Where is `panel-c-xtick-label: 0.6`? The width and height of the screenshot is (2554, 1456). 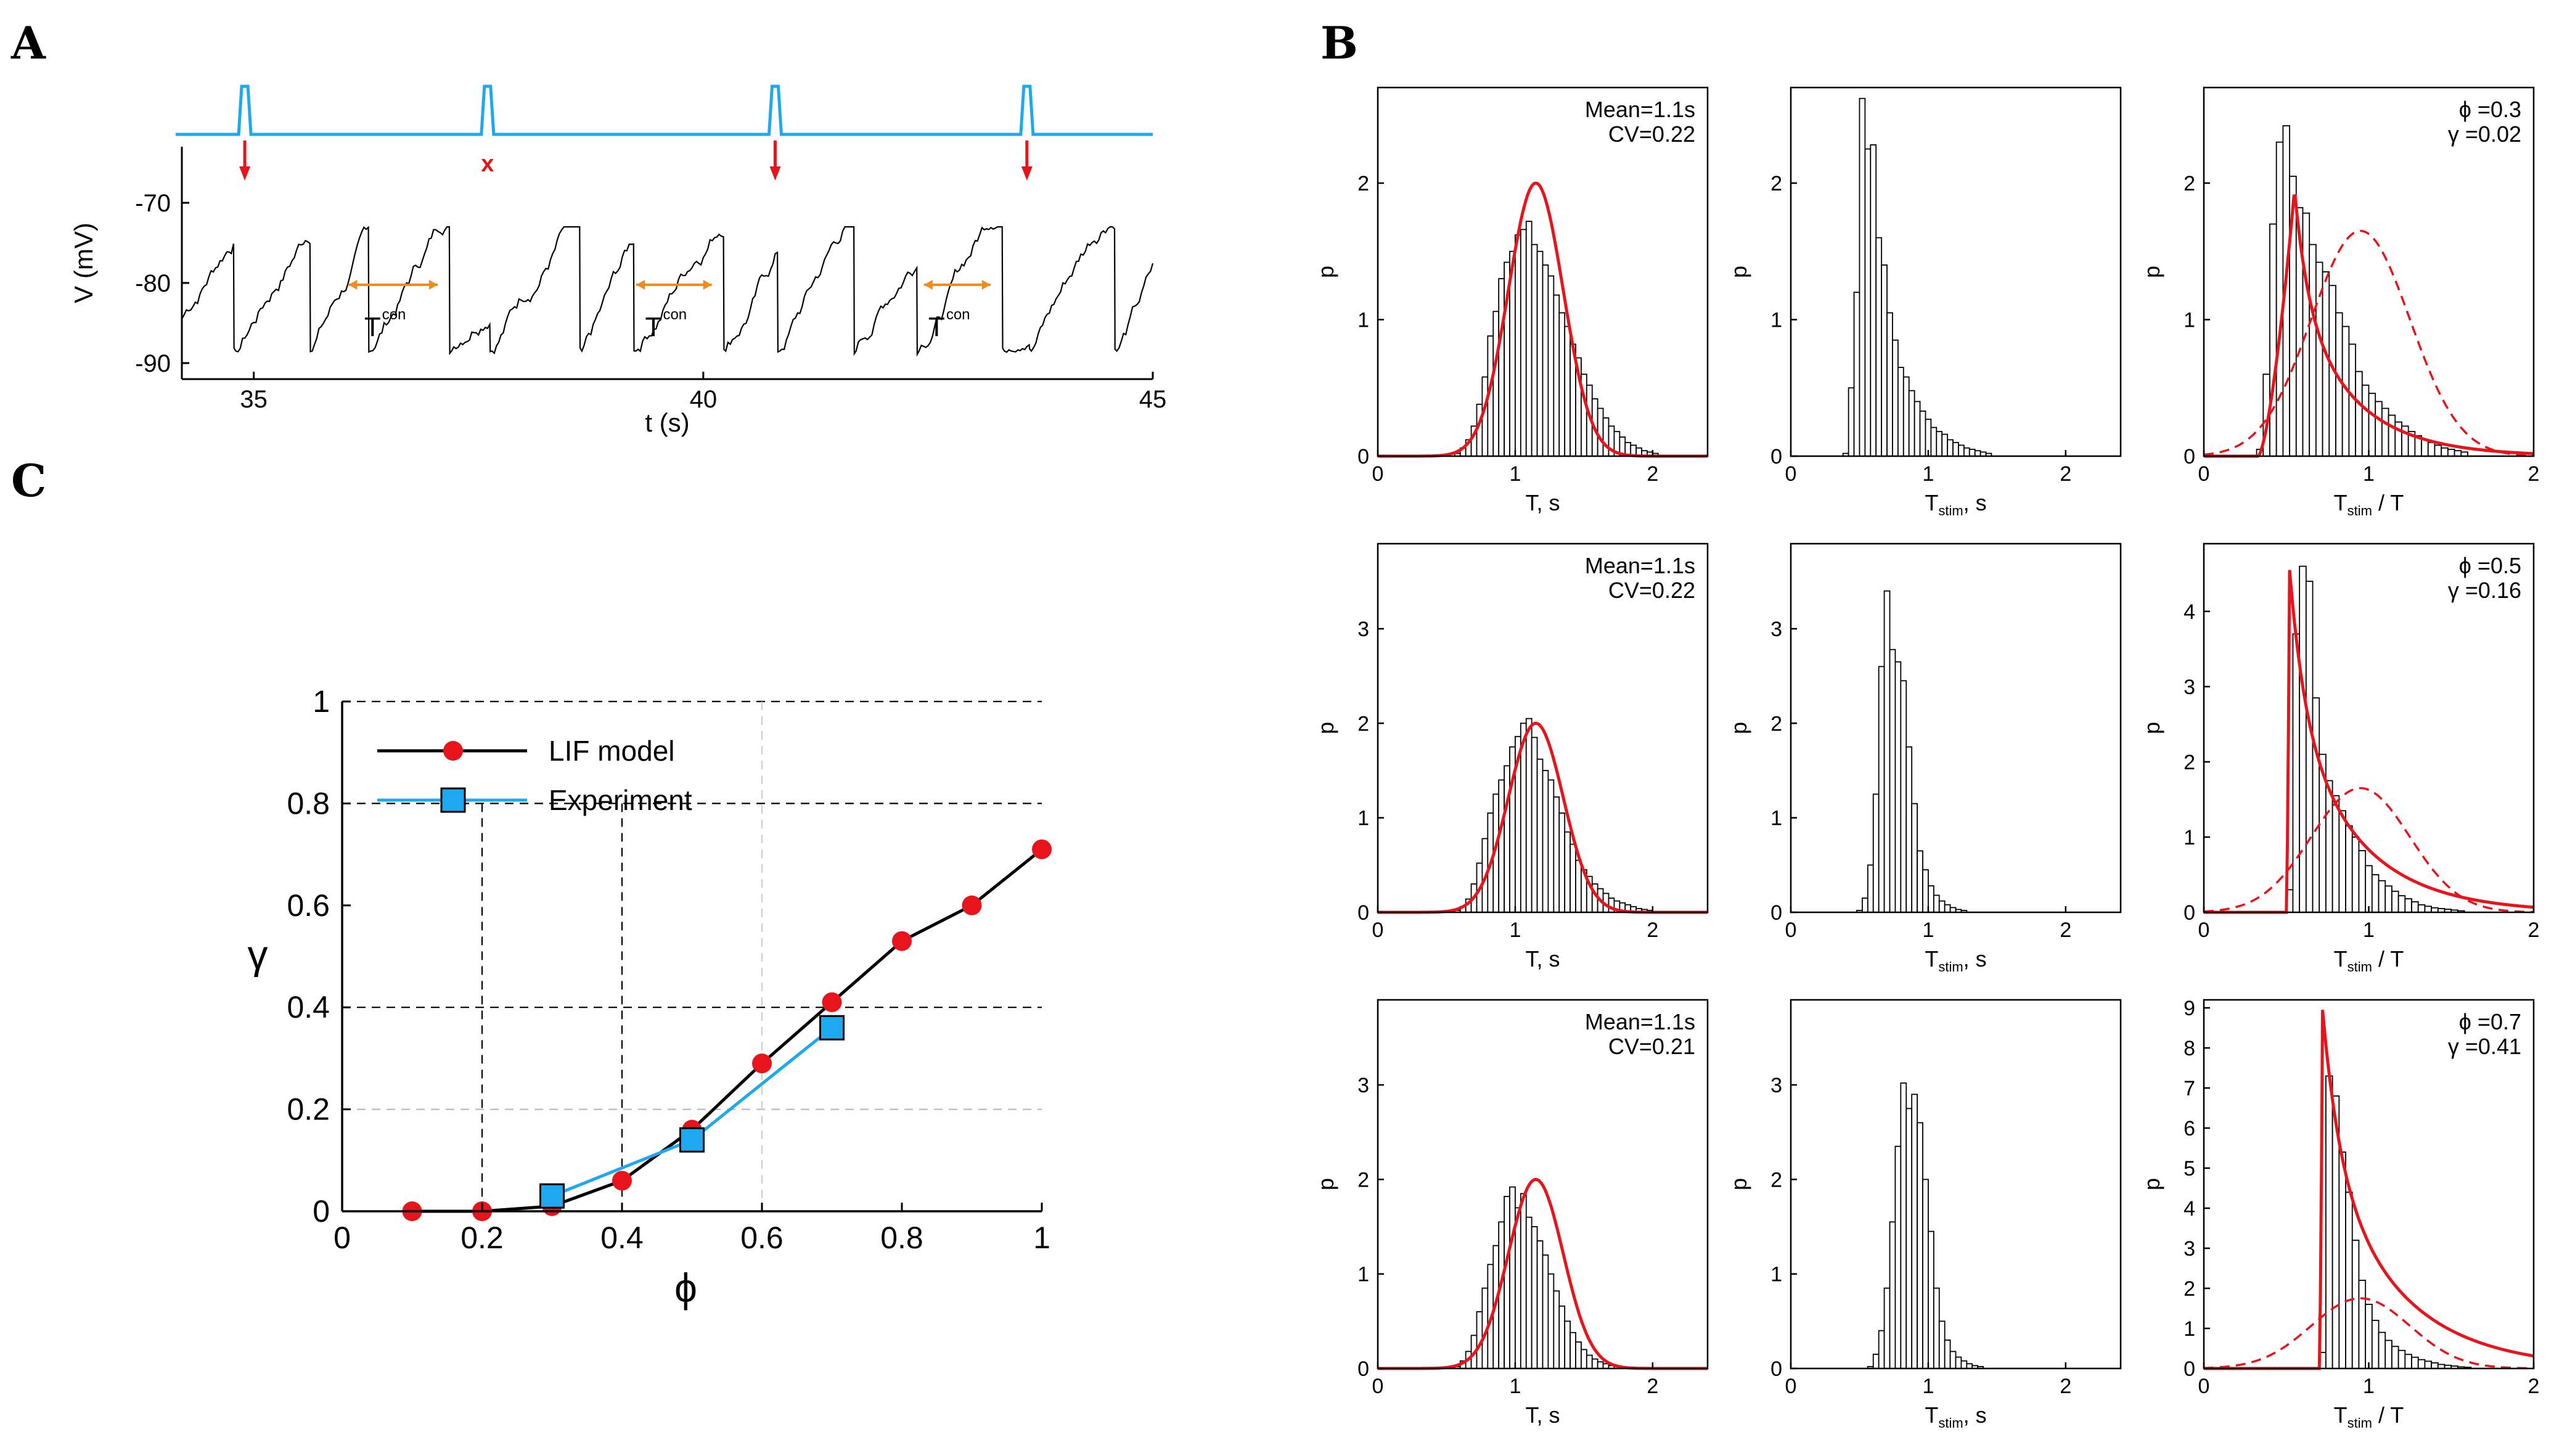 panel-c-xtick-label: 0.6 is located at coordinates (762, 1238).